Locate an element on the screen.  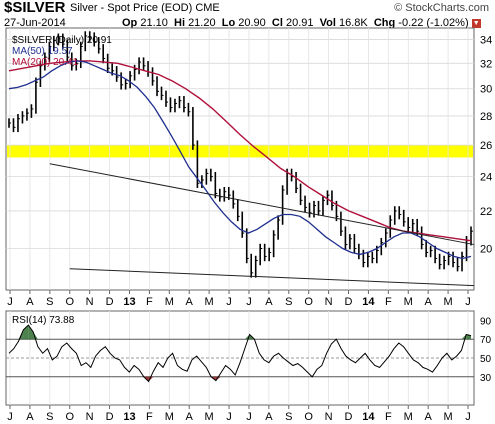
price-y-tick-label: 30 is located at coordinates (486, 90).